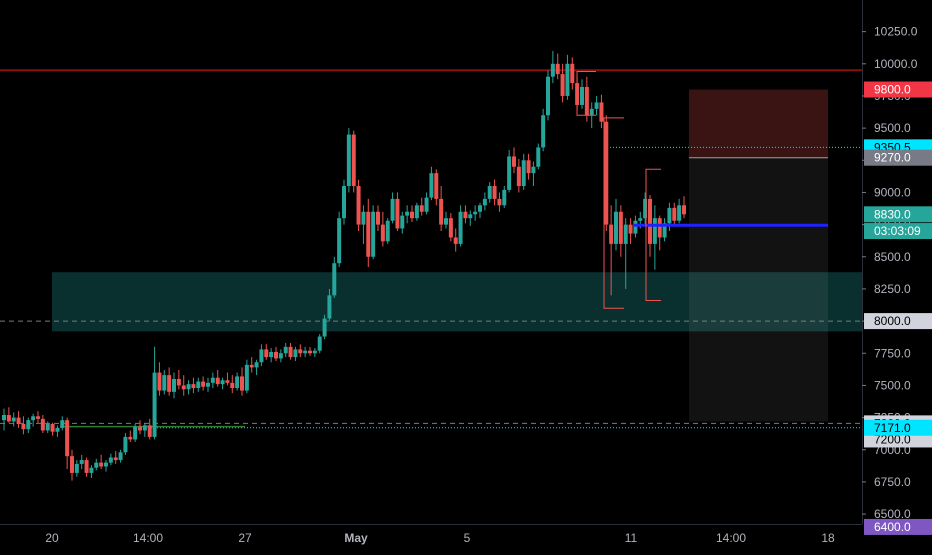  Describe the element at coordinates (758, 123) in the screenshot. I see `stop-loss-zone` at that location.